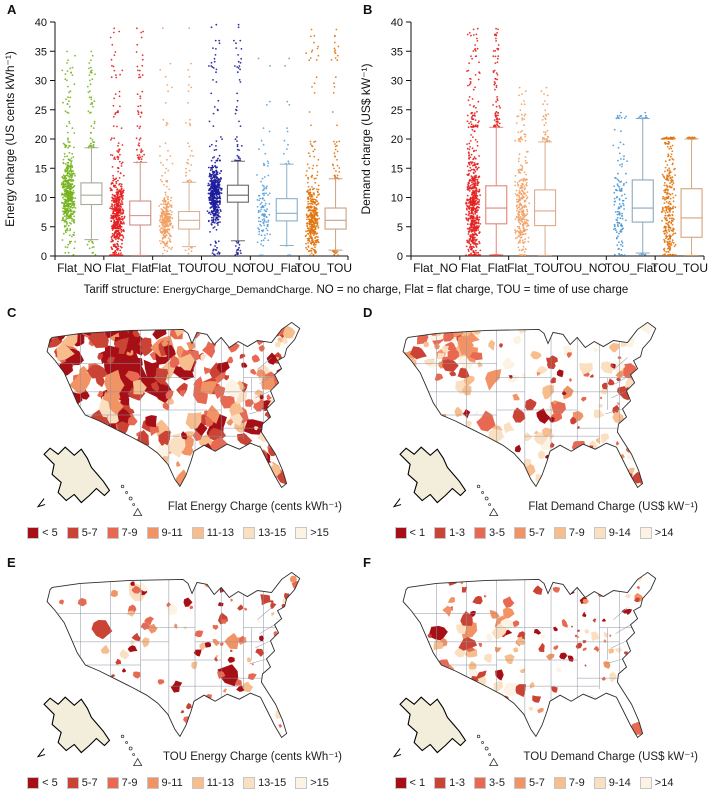 The height and width of the screenshot is (800, 712). What do you see at coordinates (128, 268) in the screenshot?
I see `svg-text: Flat_Flat` at bounding box center [128, 268].